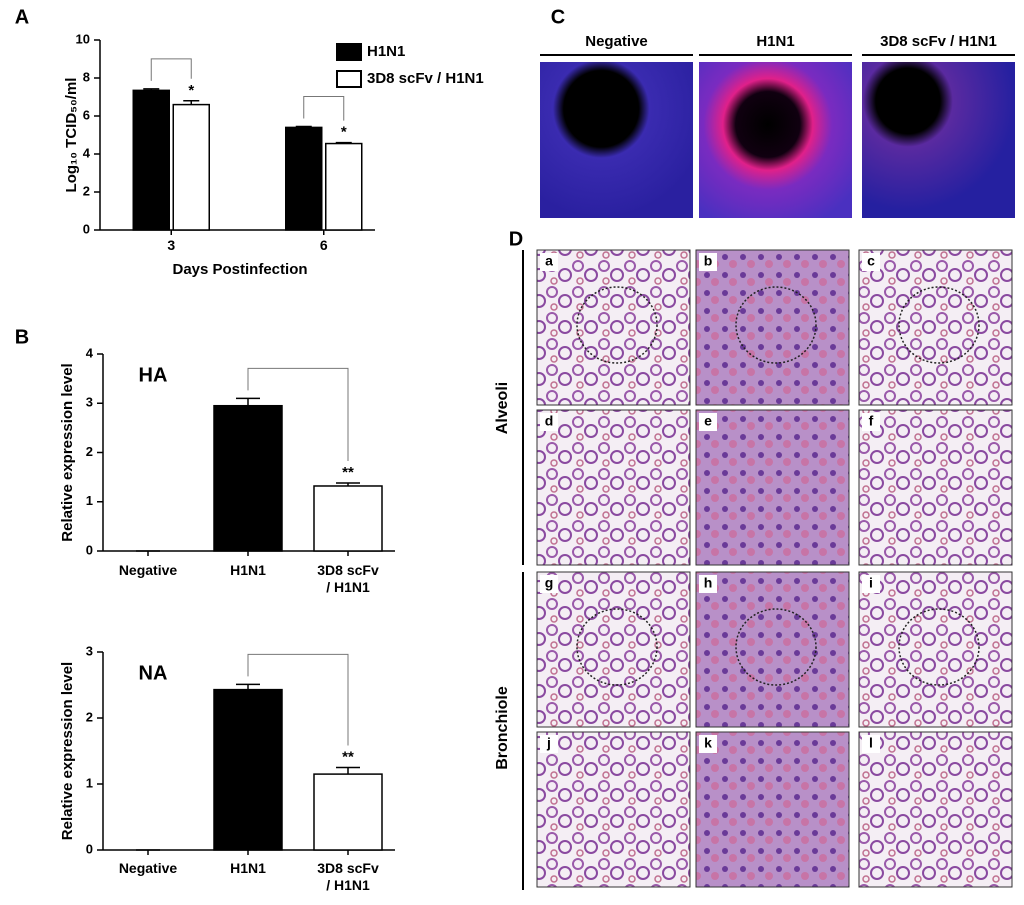  What do you see at coordinates (386, 51) in the screenshot?
I see `legend-label: H1N1` at bounding box center [386, 51].